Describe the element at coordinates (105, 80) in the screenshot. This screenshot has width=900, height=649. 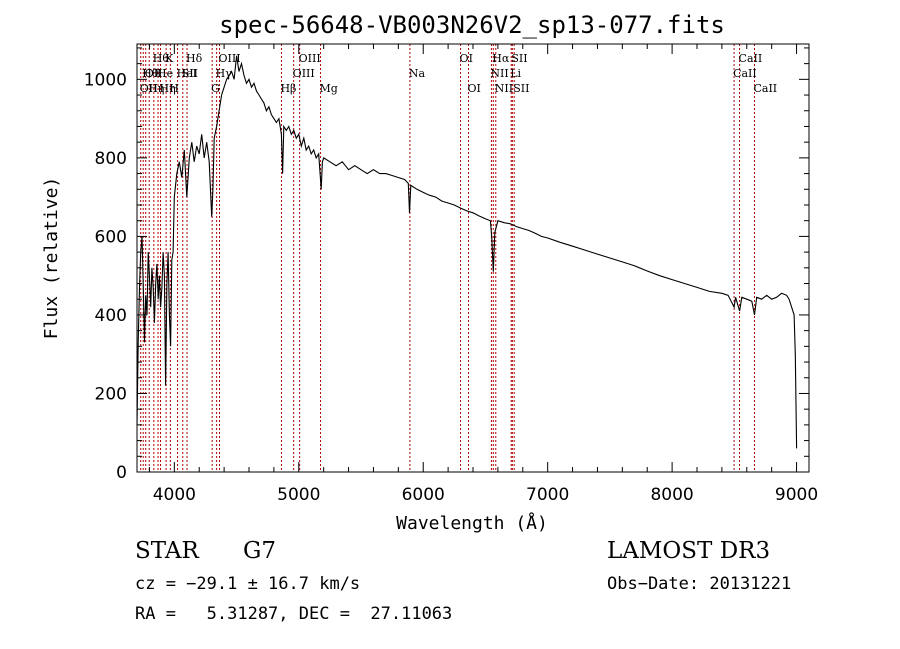
I see `y-tick-label: 1000` at that location.